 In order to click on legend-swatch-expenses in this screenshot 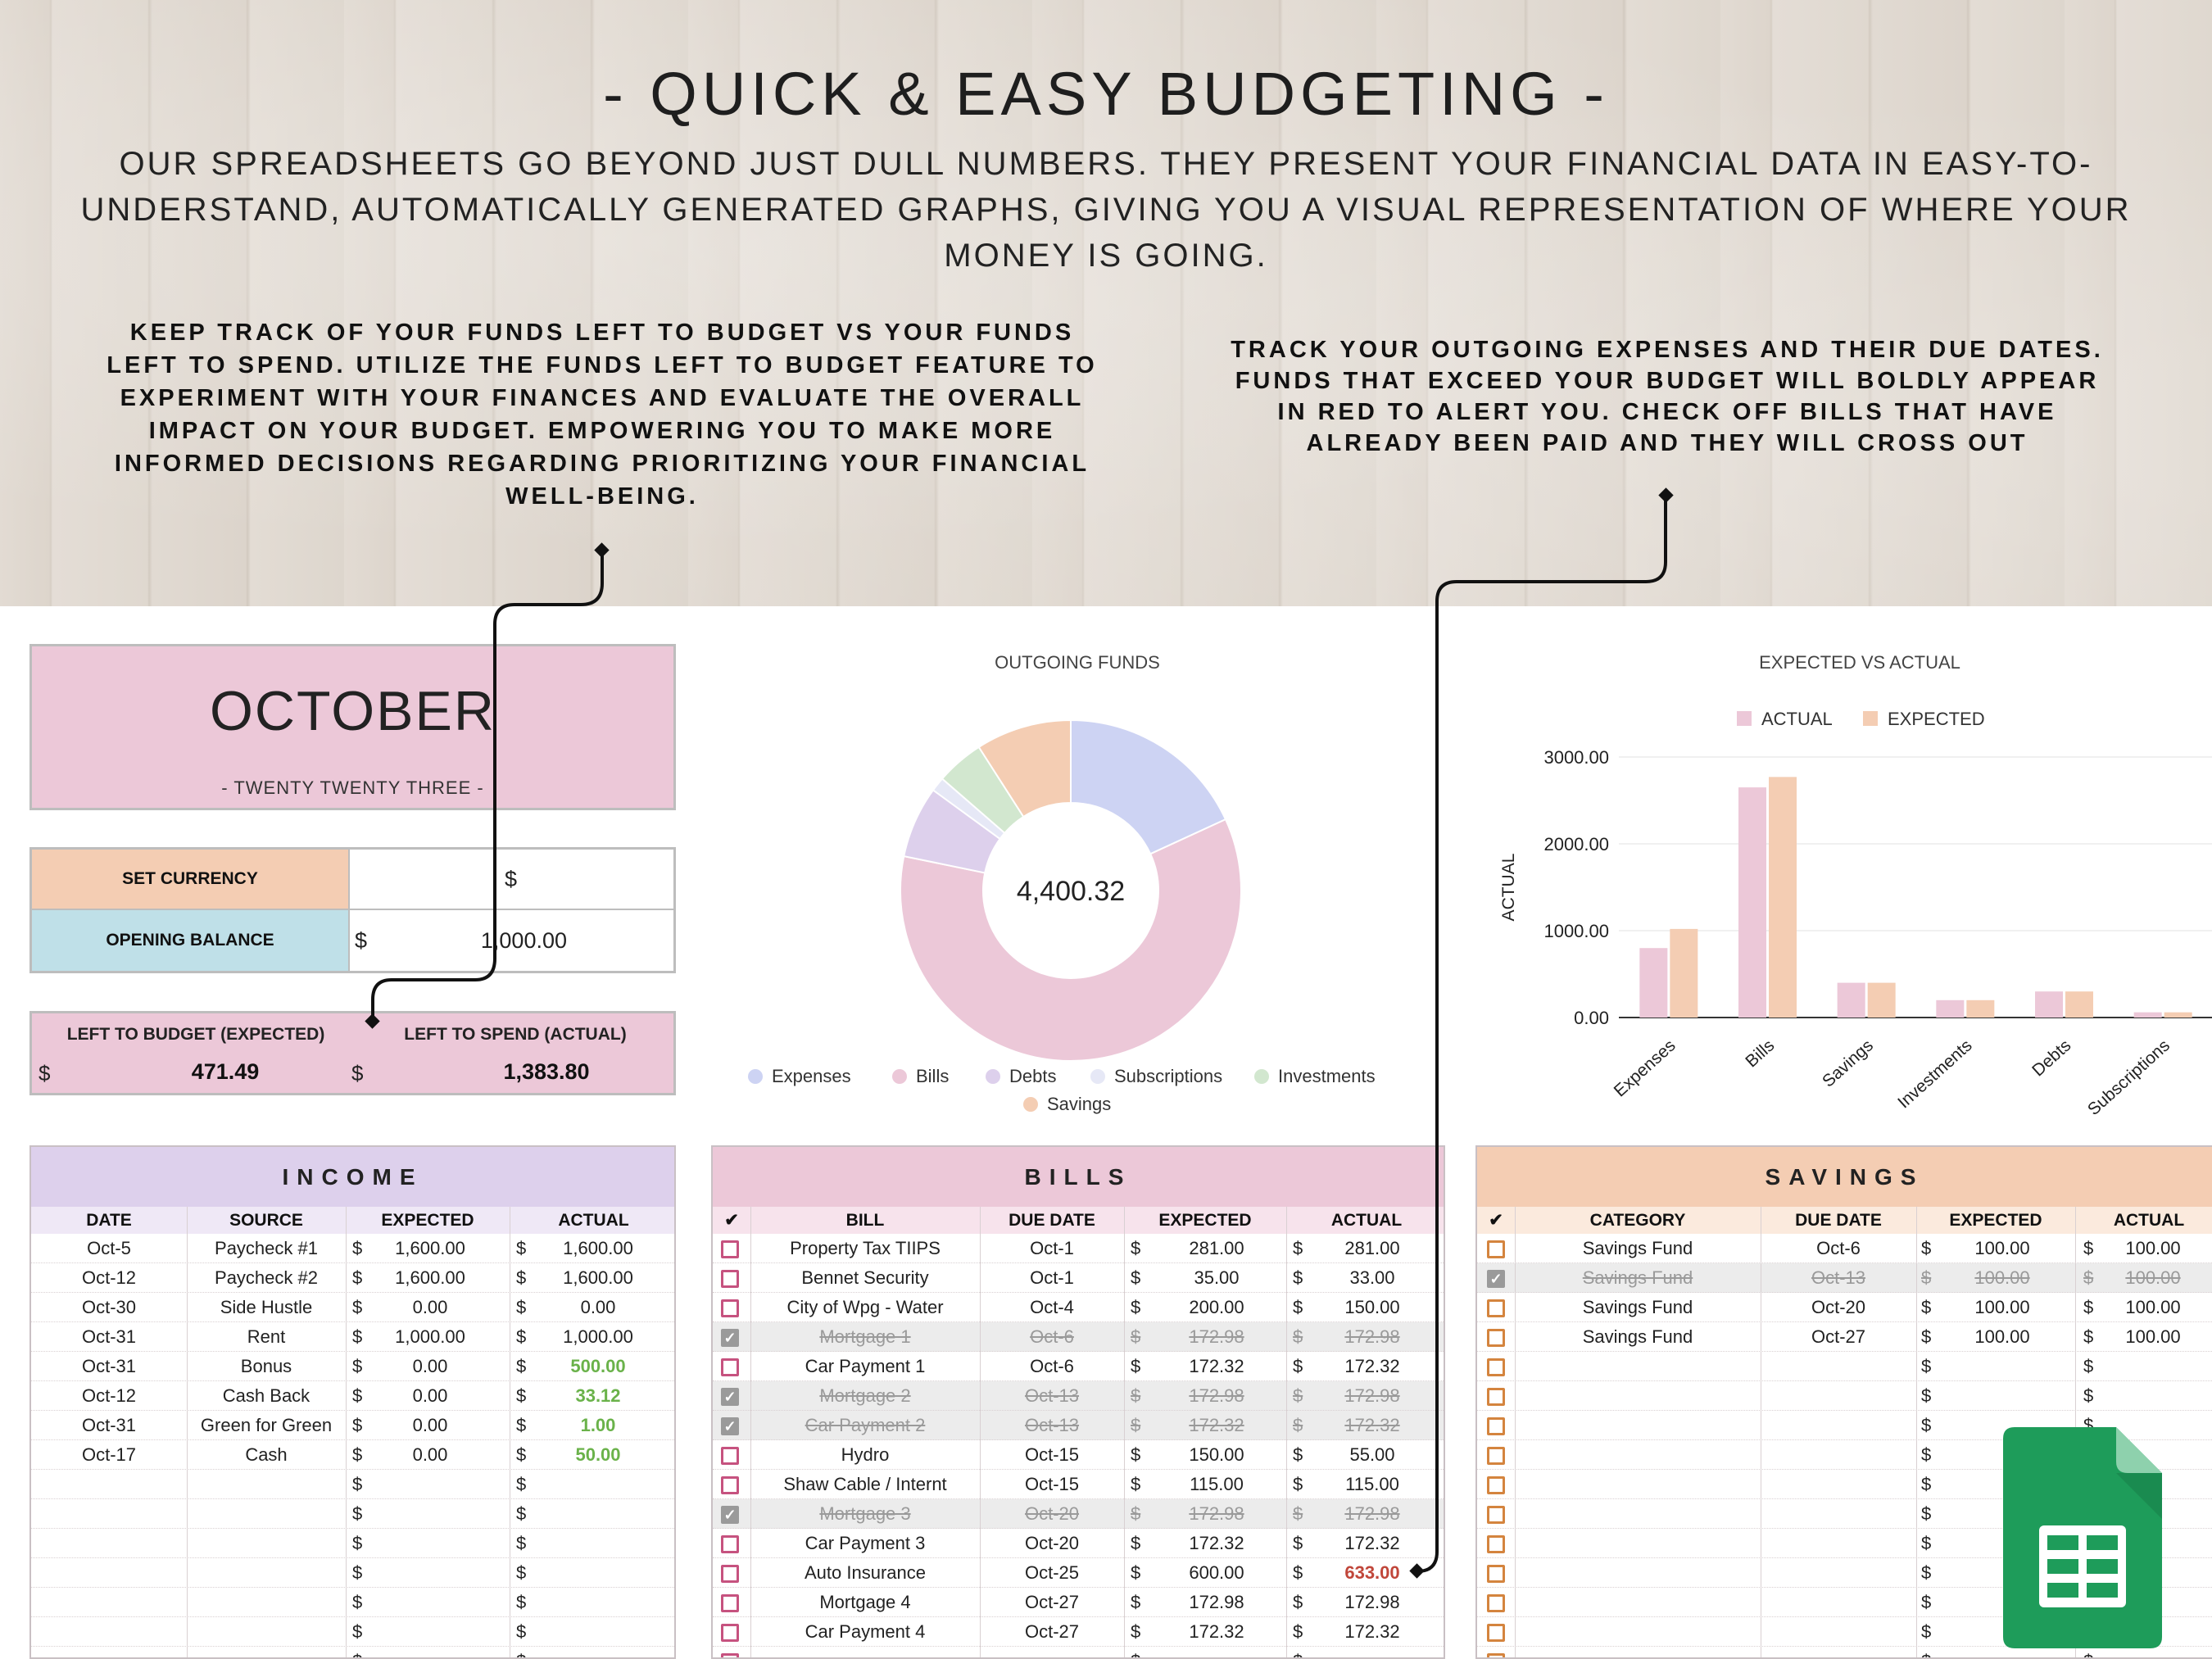, I will do `click(755, 1076)`.